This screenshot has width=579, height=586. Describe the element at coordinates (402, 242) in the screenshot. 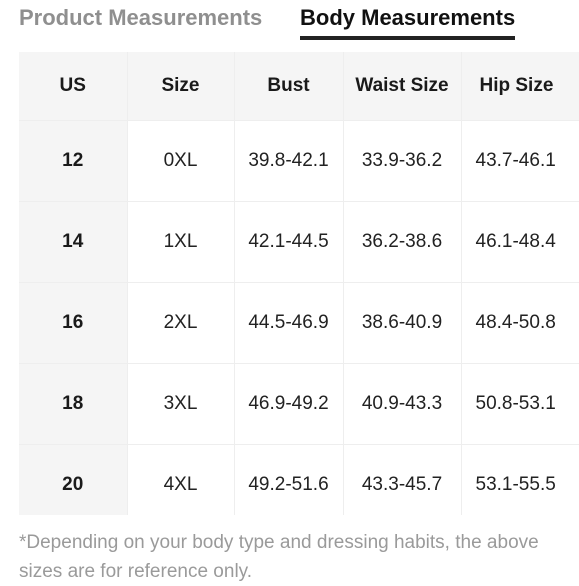

I see `waist-cell: 36.2-38.6` at that location.